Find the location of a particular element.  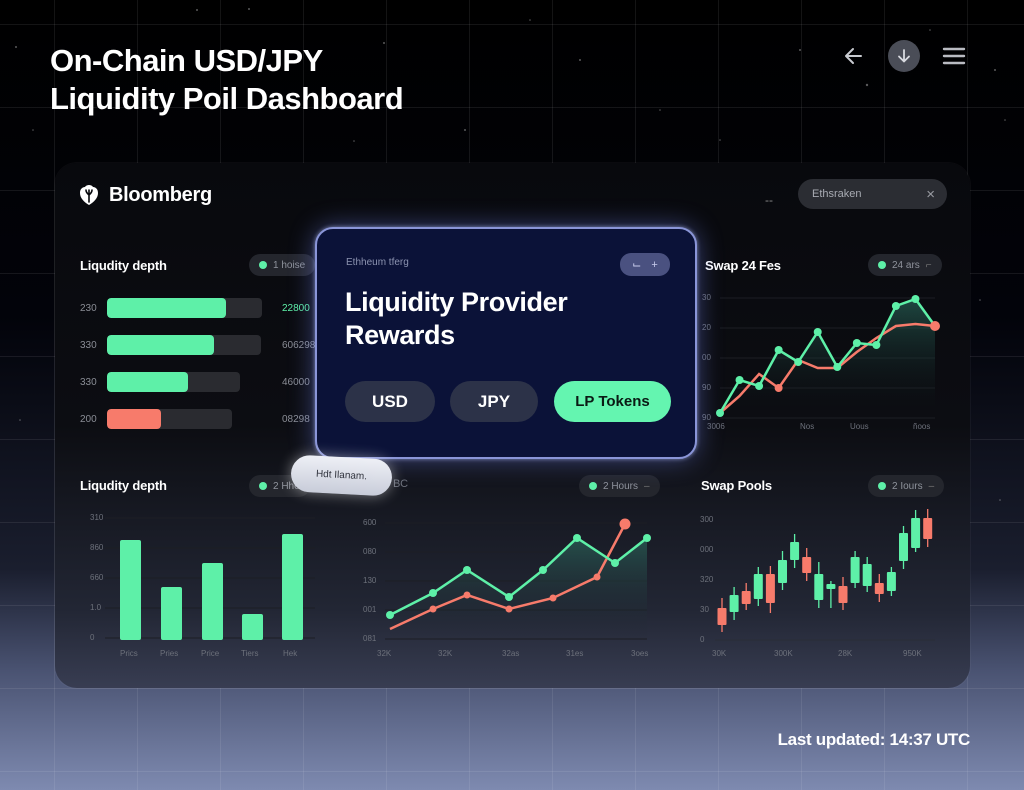

x-tick: 3006 is located at coordinates (716, 426).